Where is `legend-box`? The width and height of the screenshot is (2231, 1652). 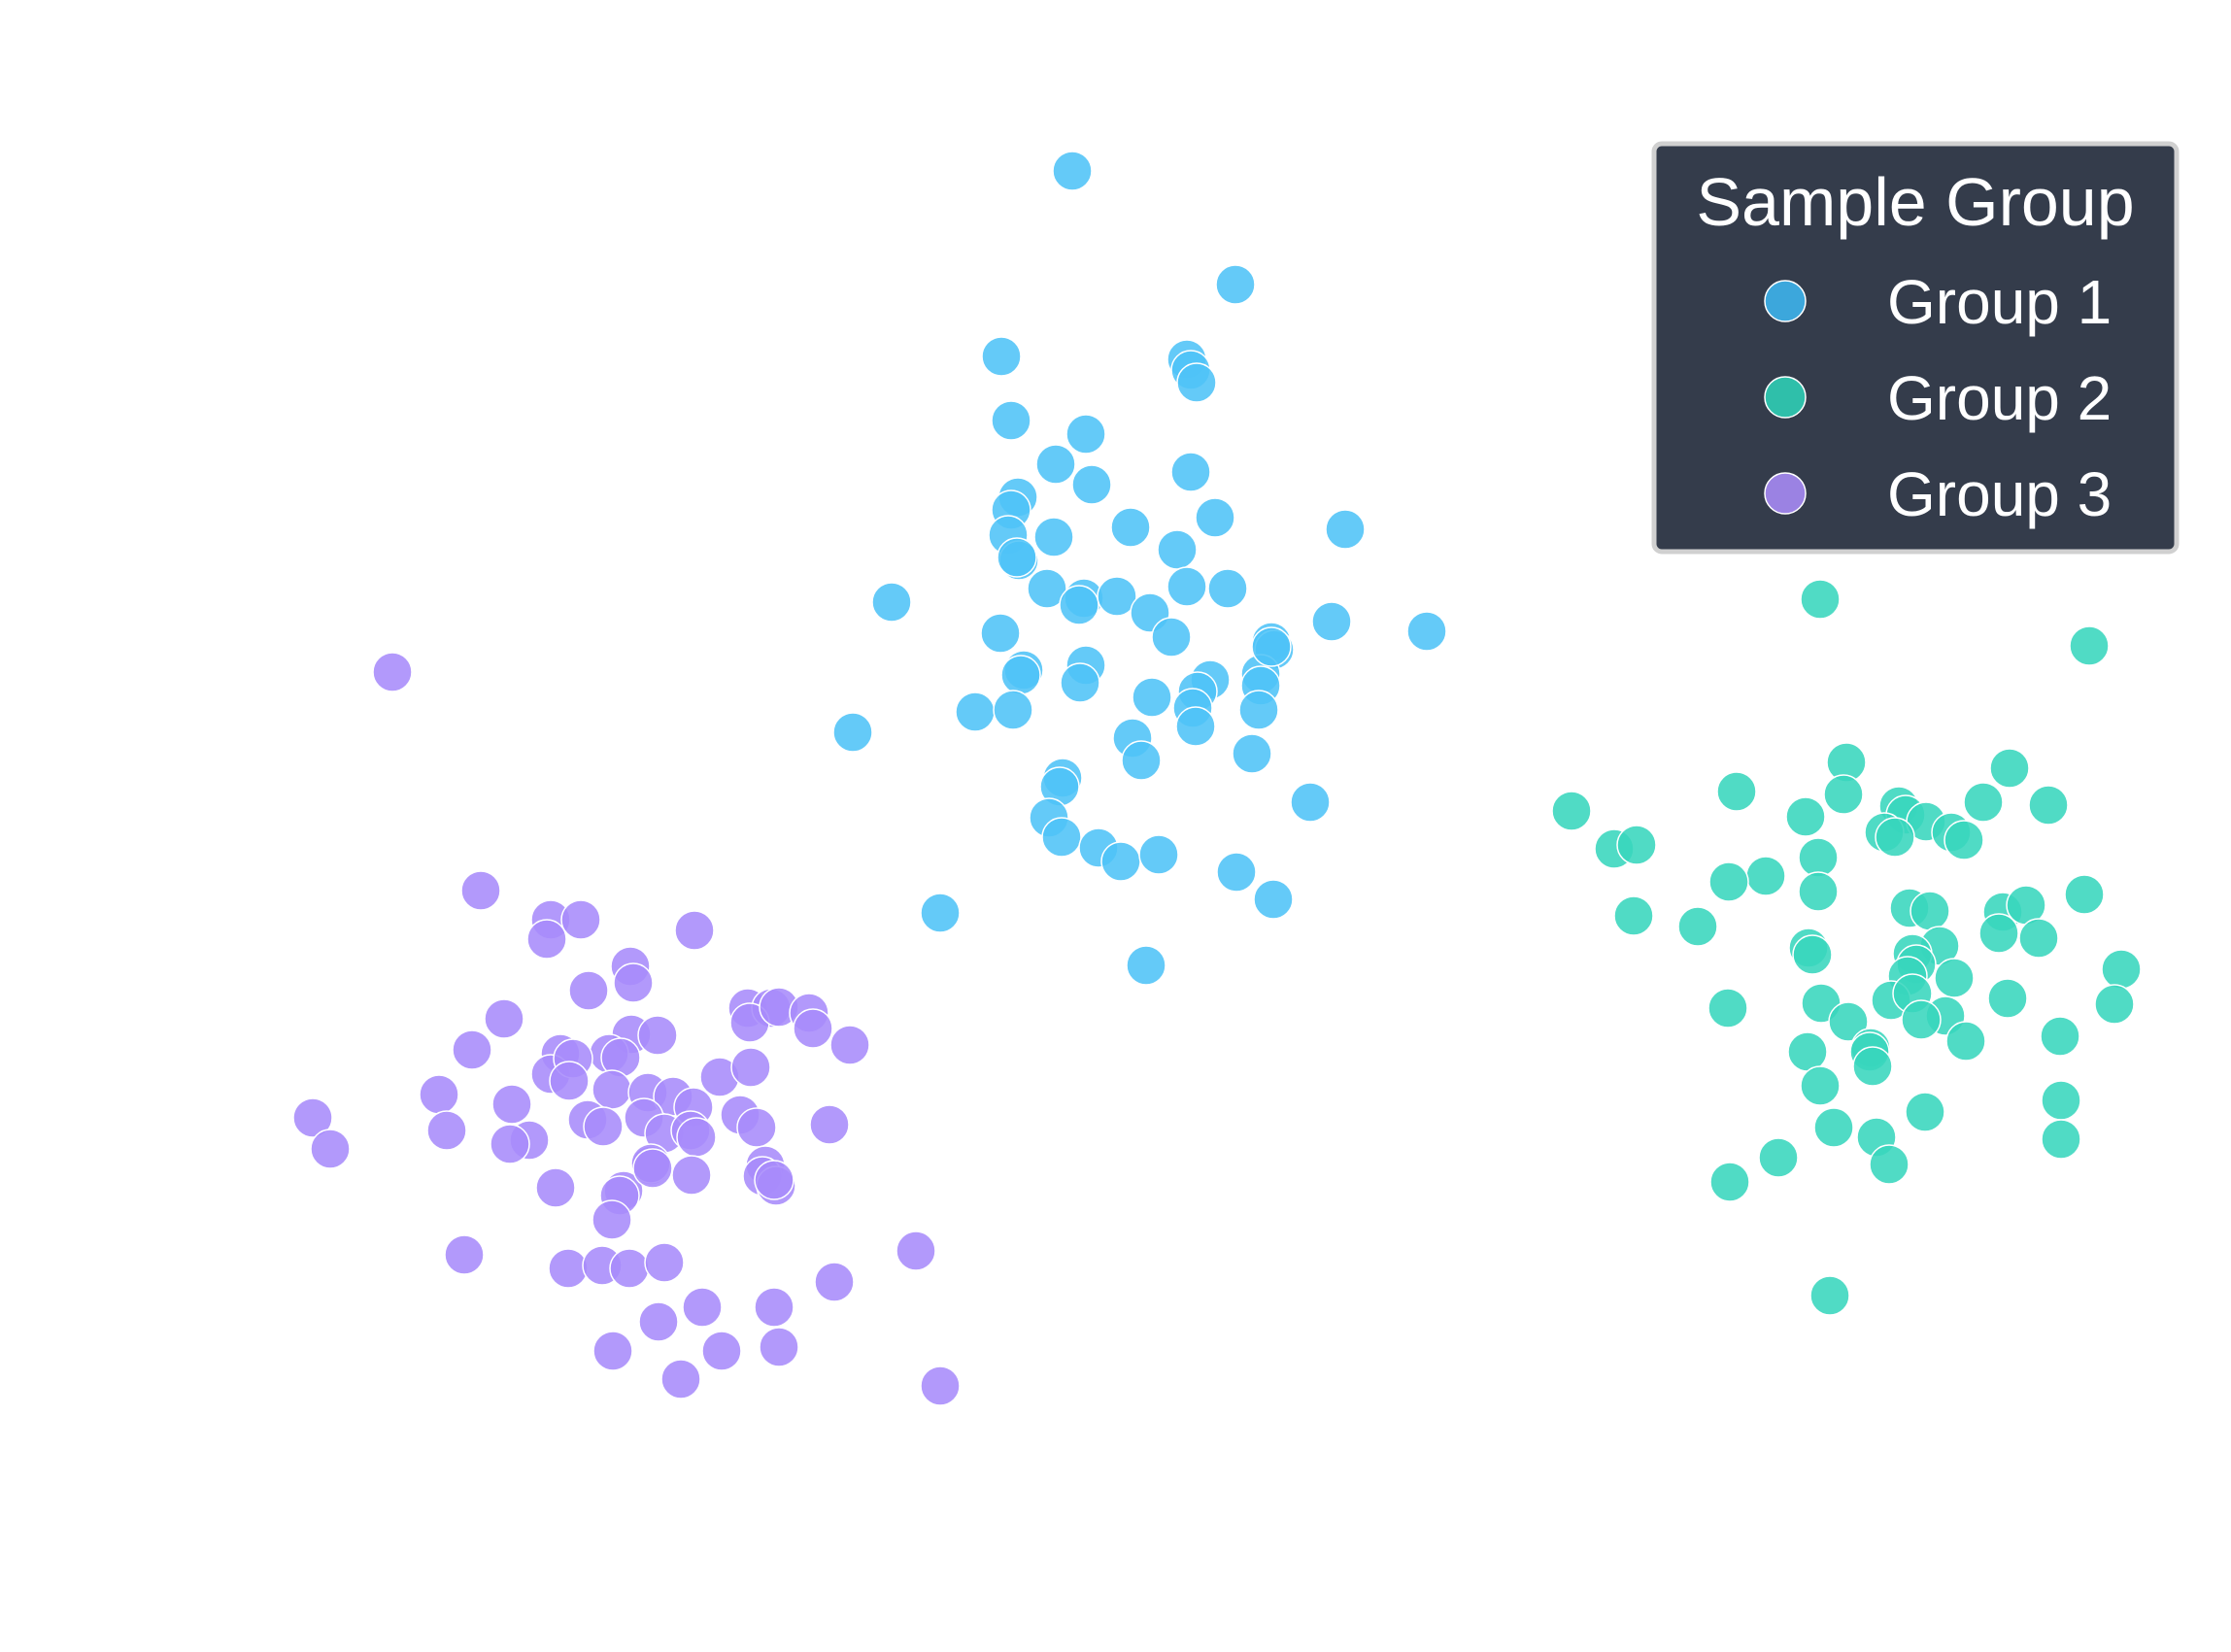
legend-box is located at coordinates (1915, 348).